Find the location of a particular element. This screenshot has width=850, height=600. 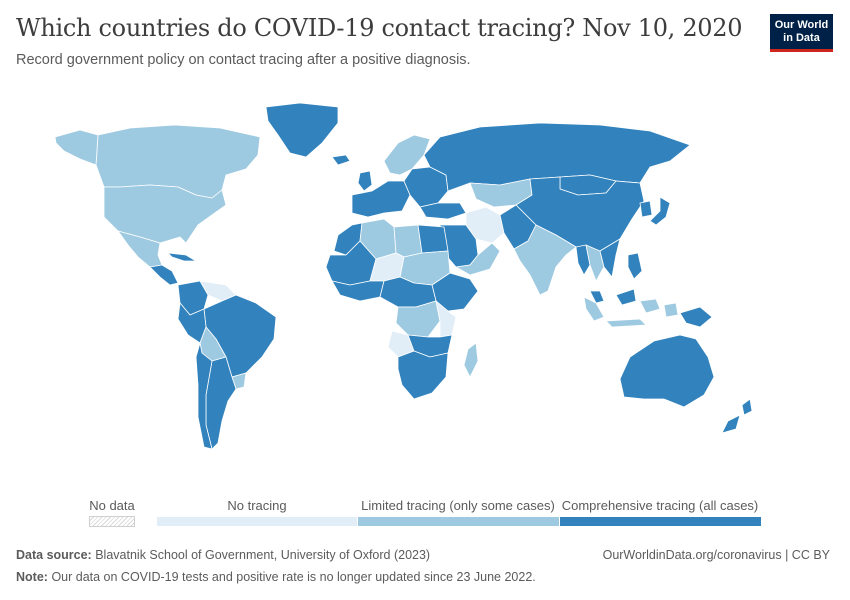

owid-logo: Our World in Data is located at coordinates (801, 33).